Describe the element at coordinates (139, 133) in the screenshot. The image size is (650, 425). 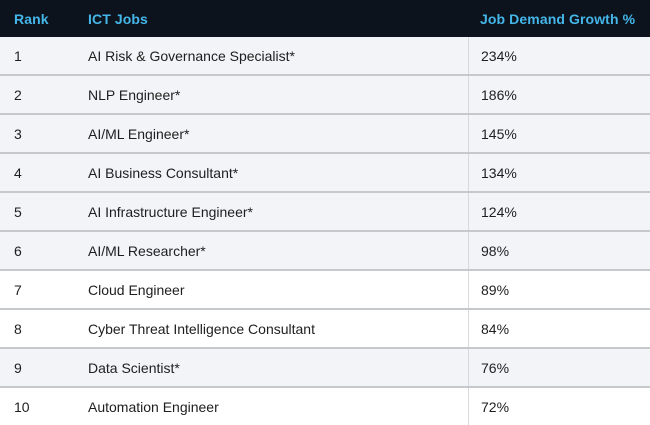
I see `job-cell: AI/ML Engineer*` at that location.